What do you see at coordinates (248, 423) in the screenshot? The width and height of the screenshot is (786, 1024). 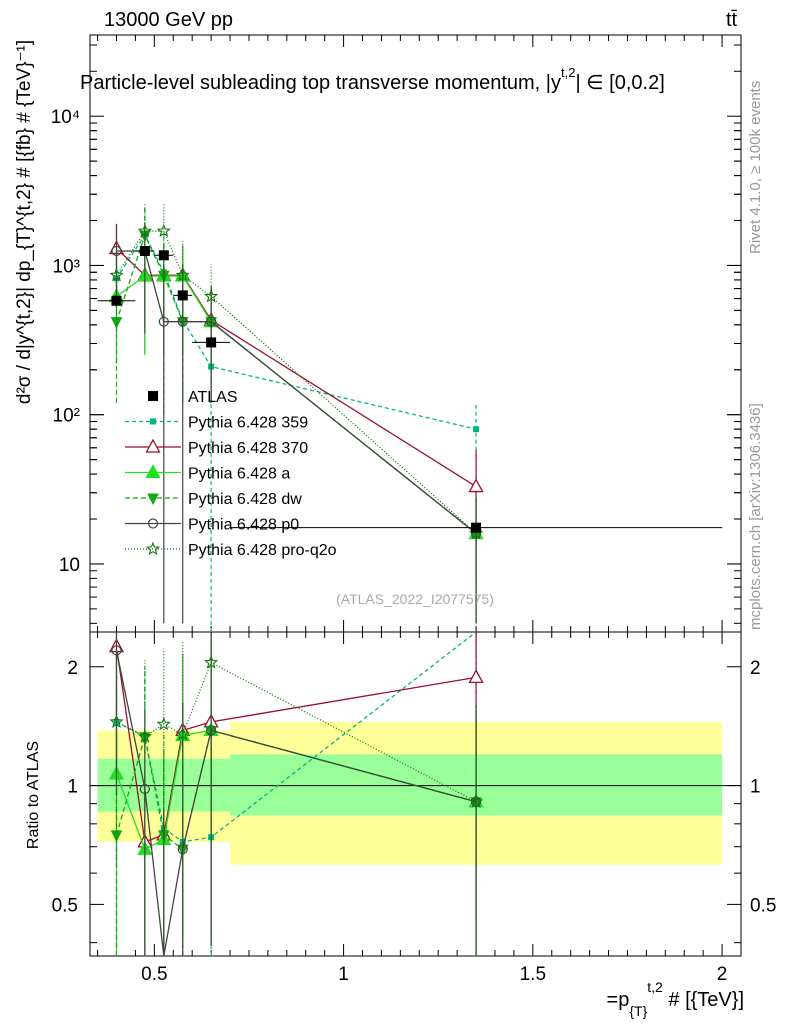 I see `legend-label: Pythia 6.428 359` at bounding box center [248, 423].